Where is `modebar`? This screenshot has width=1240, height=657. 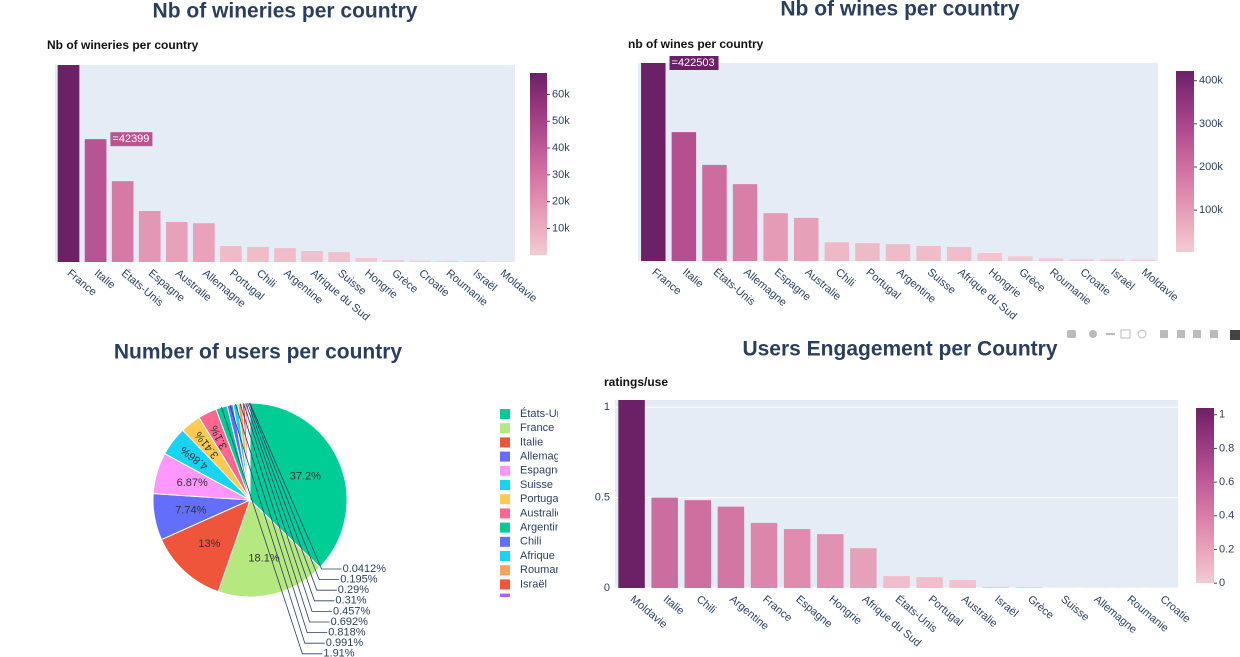 modebar is located at coordinates (1153, 334).